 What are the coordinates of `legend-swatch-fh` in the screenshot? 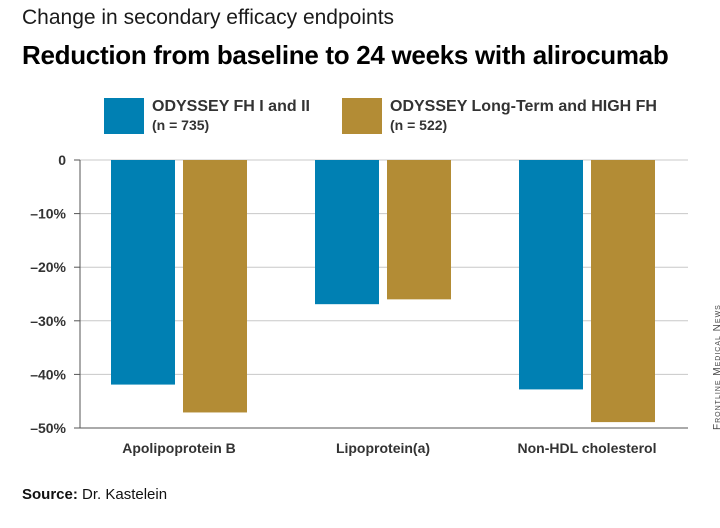 It's located at (124, 116).